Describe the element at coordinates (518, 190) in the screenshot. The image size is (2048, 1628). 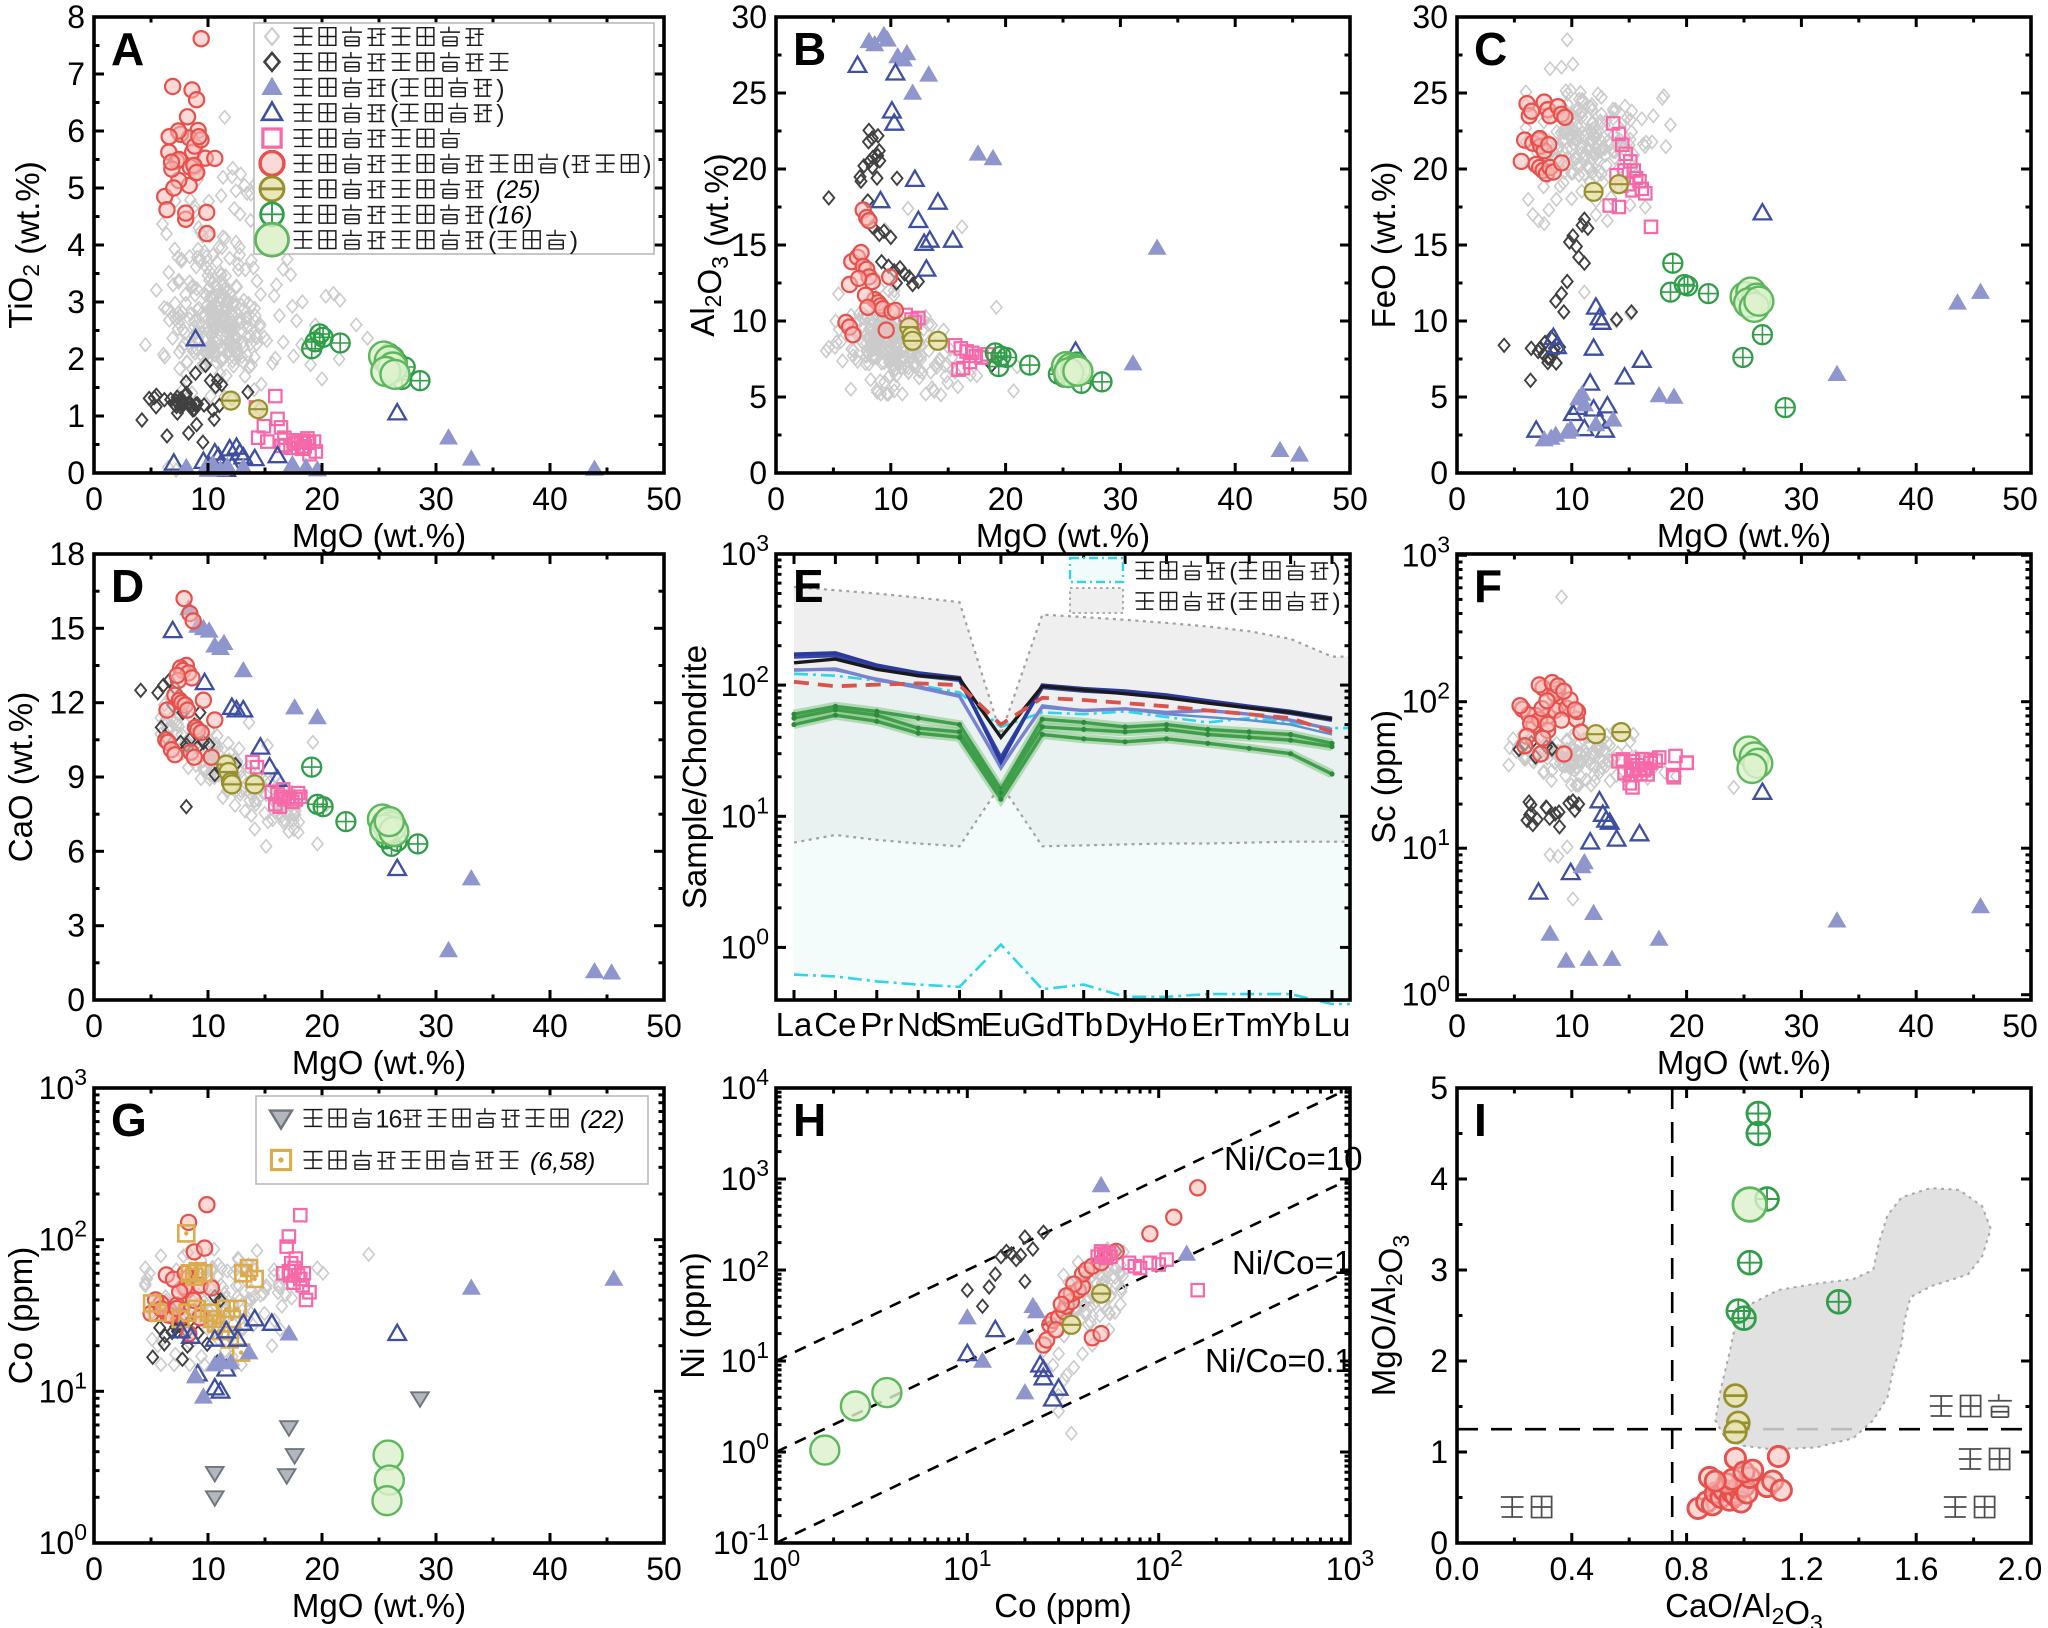
I see `svg-text: (25)` at that location.